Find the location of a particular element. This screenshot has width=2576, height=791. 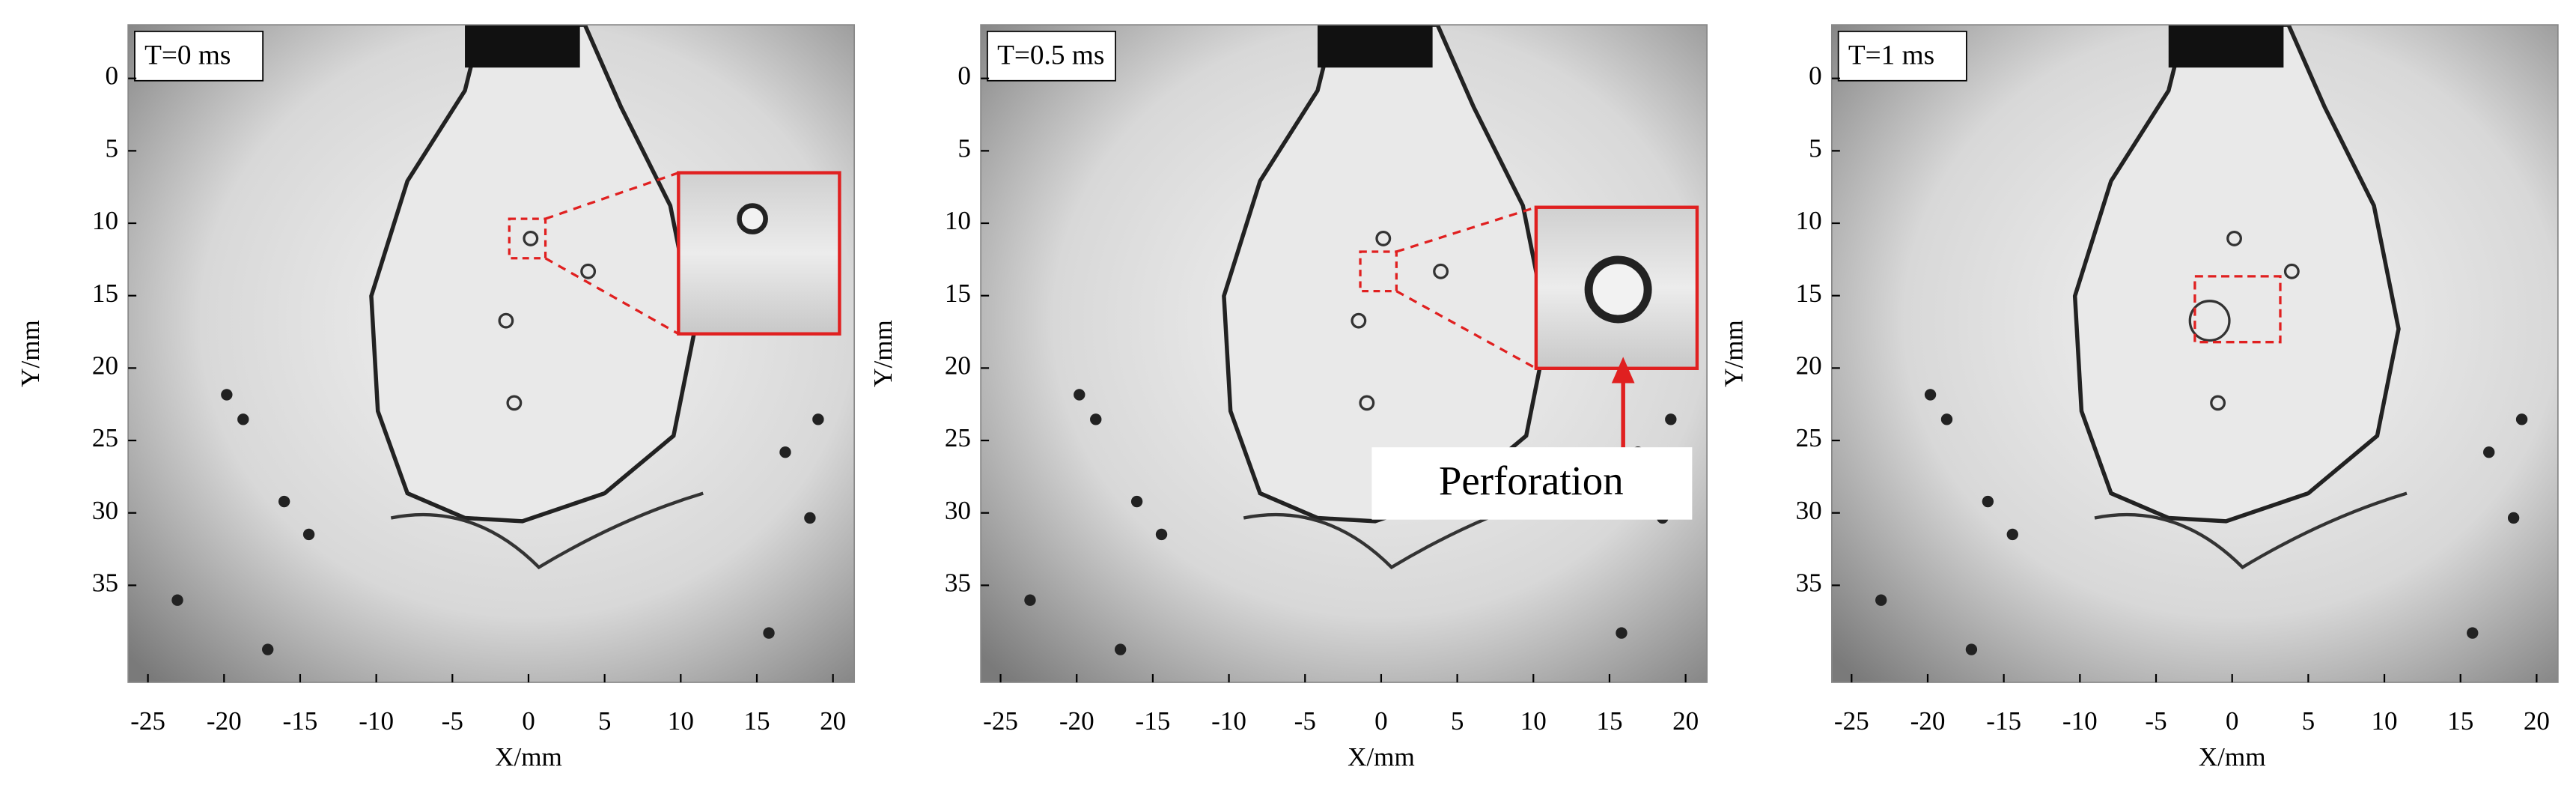

time-label: T=0.5 ms is located at coordinates (1050, 55).